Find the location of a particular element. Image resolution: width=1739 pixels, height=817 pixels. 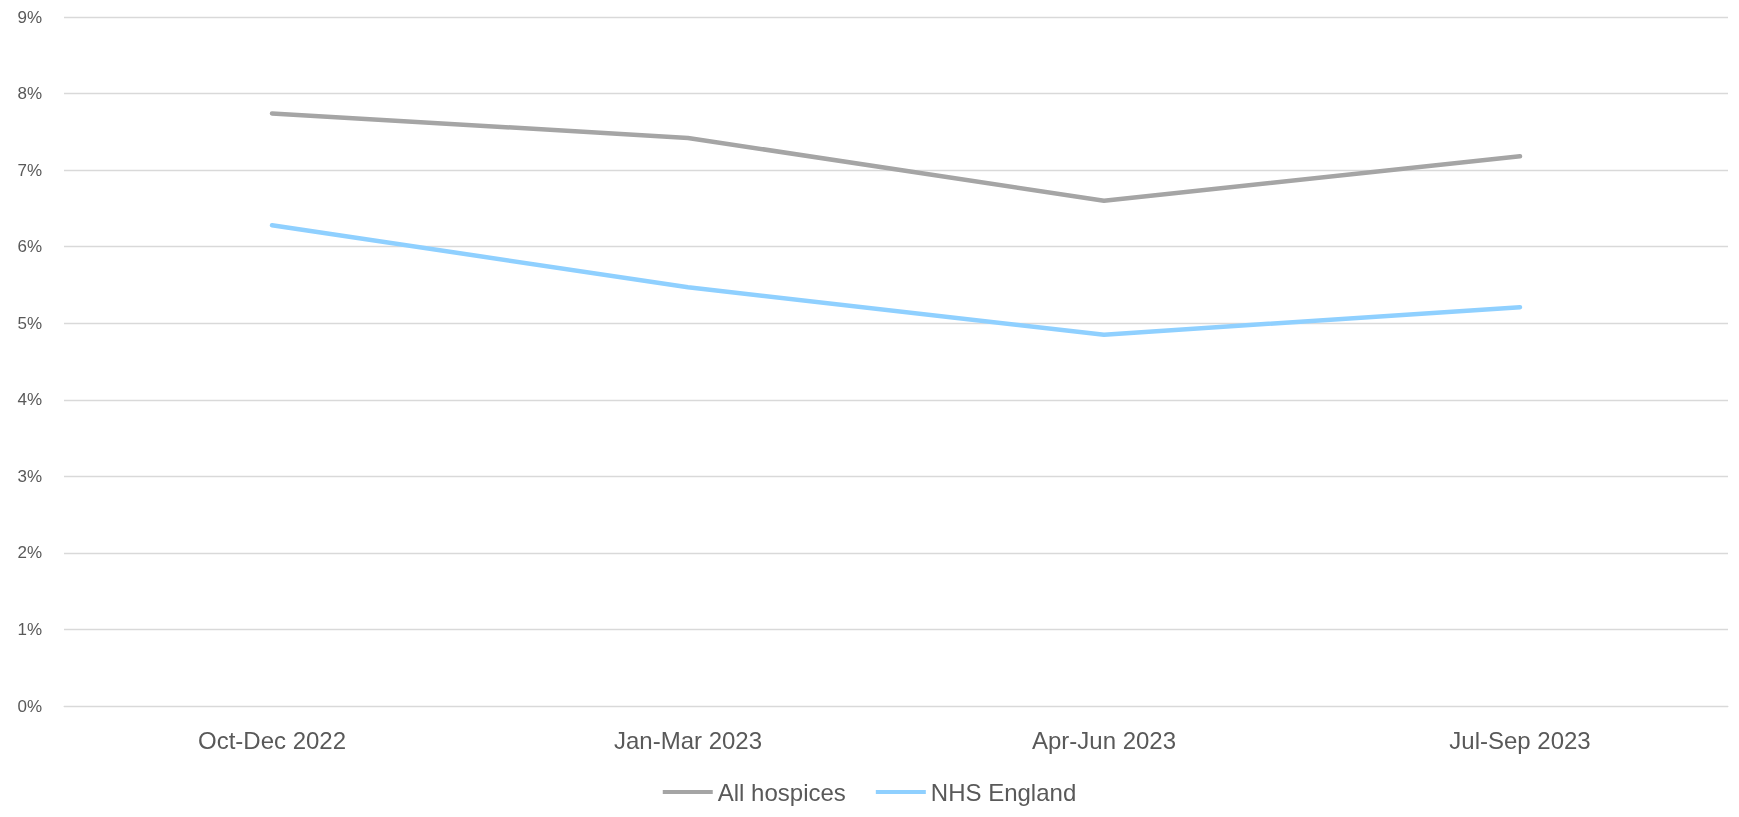

y-tick-label: 1% is located at coordinates (29, 629).